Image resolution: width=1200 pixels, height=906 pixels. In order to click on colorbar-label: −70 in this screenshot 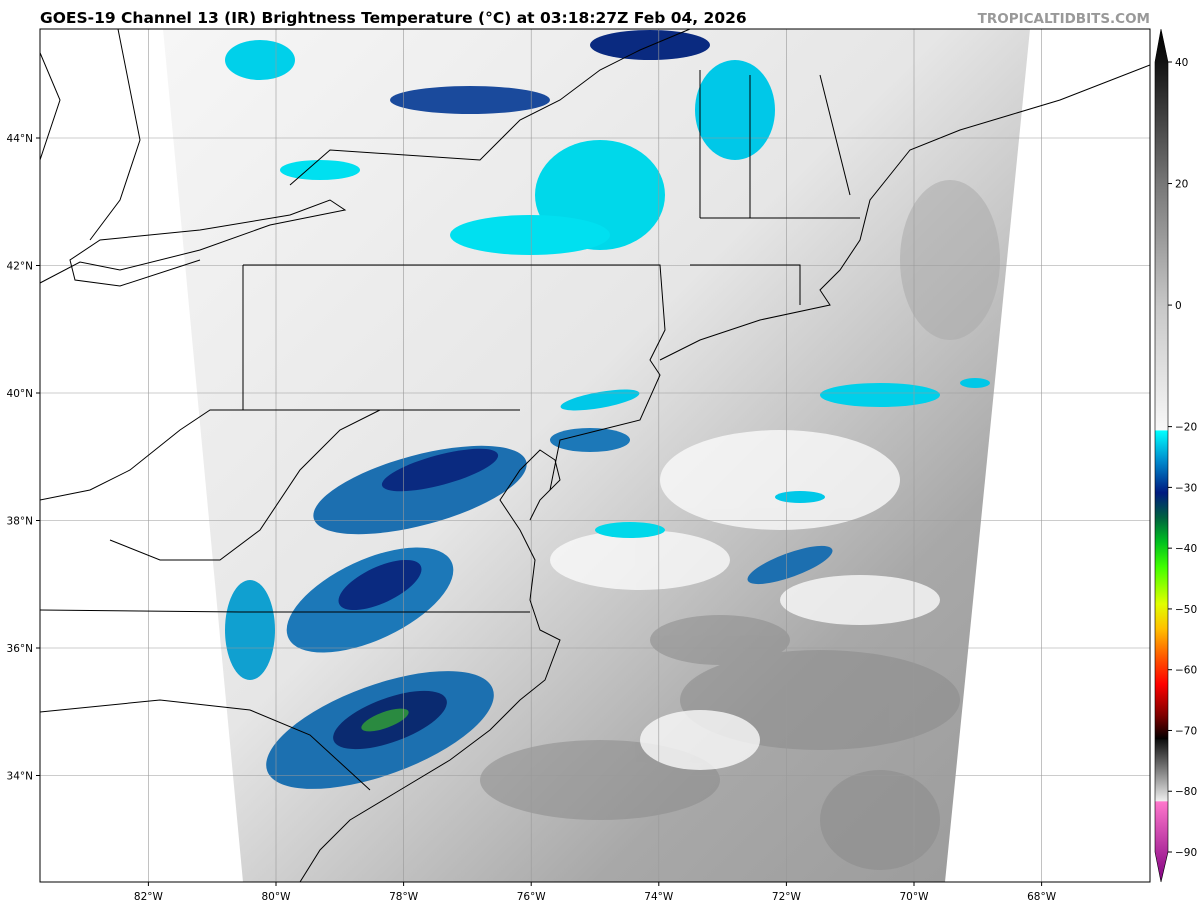, I will do `click(1186, 731)`.